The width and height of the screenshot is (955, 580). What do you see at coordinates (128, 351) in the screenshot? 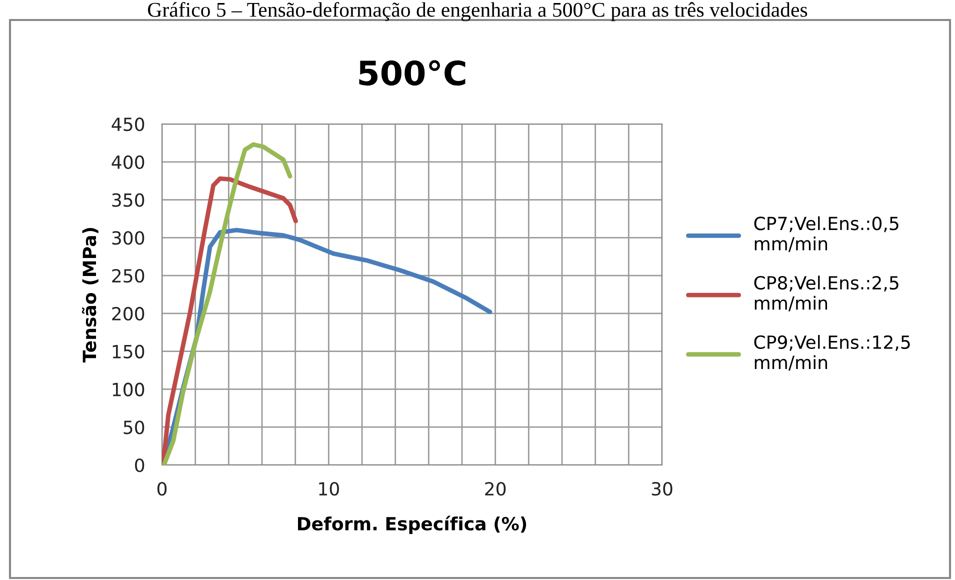
I see `y-tick-label: 150` at bounding box center [128, 351].